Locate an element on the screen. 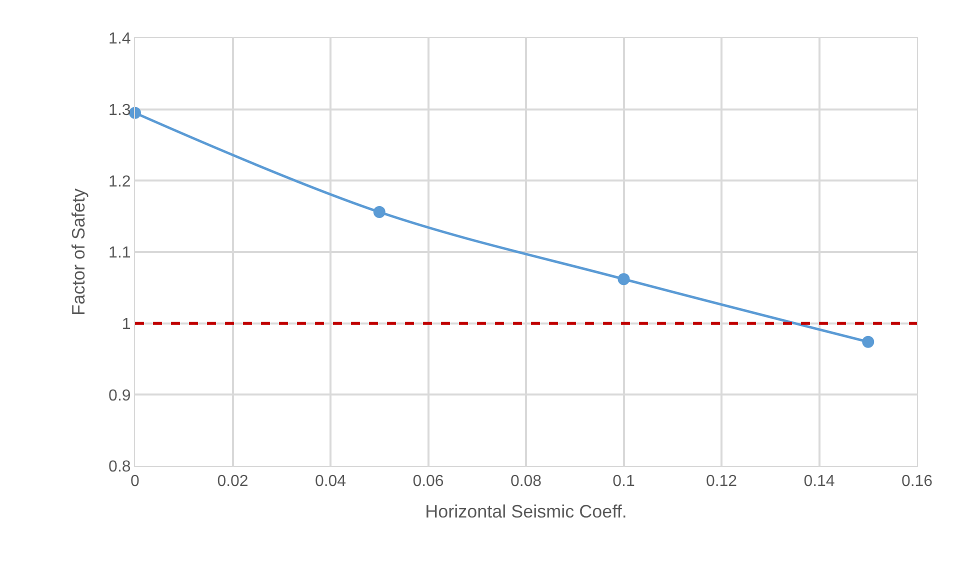 The image size is (956, 581). y-tick-label: 1.2 is located at coordinates (119, 181).